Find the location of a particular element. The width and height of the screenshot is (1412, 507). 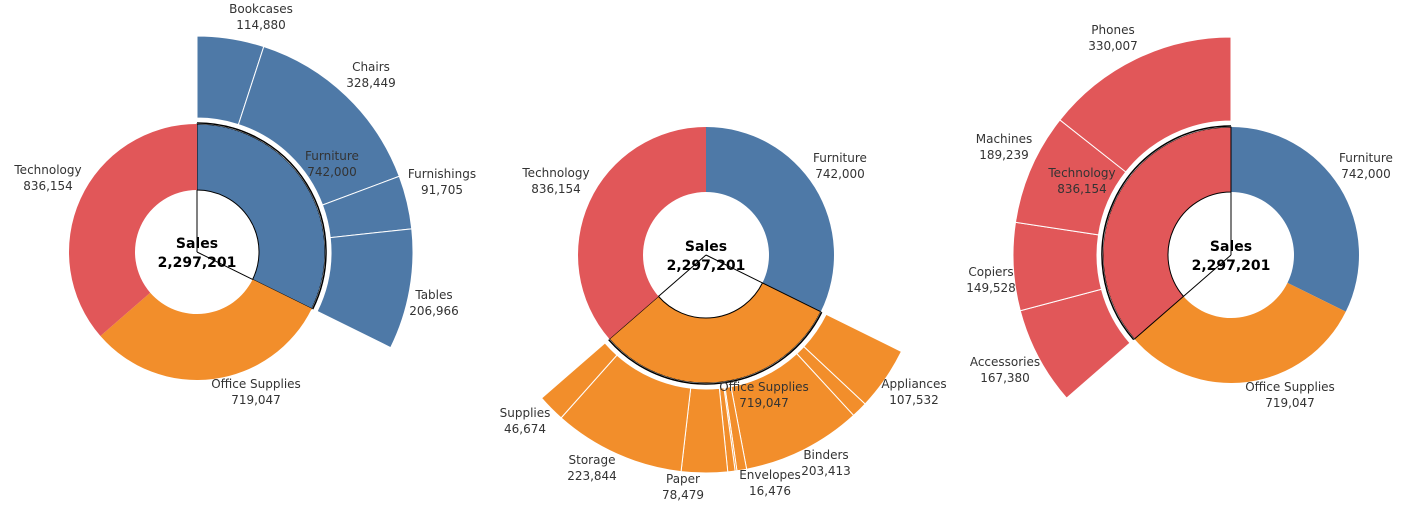

subcategory-furnishings-label: Furnishings 91,705 is located at coordinates (442, 182).